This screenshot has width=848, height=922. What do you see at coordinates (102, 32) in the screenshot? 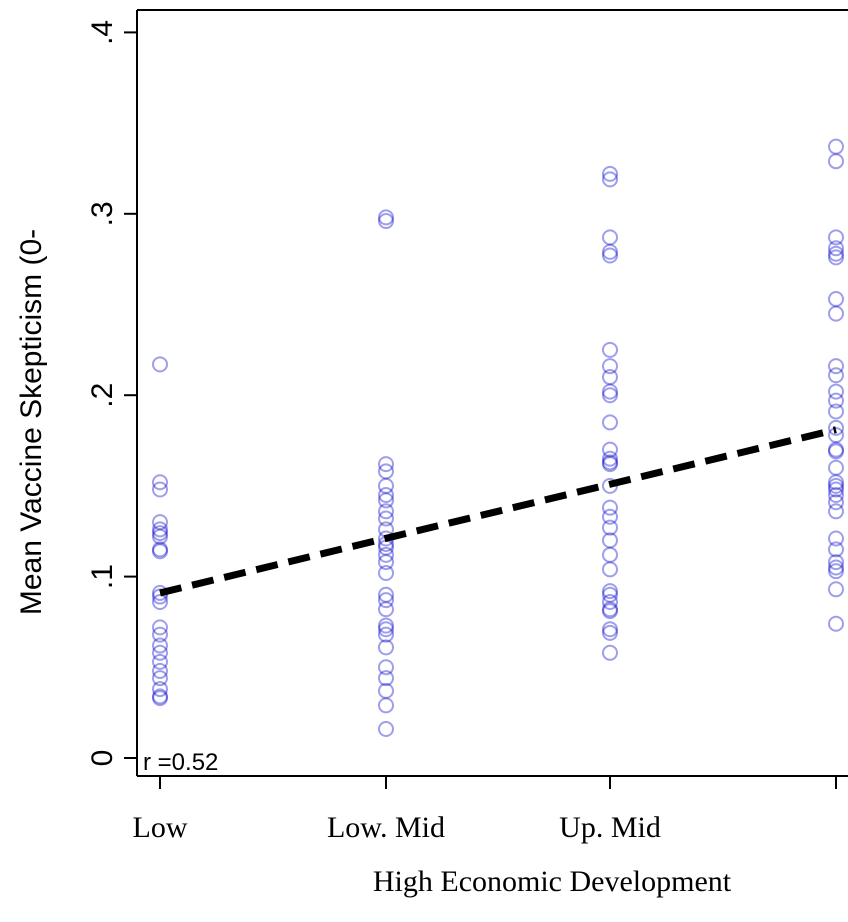
I see `y-tick-label: .4` at bounding box center [102, 32].